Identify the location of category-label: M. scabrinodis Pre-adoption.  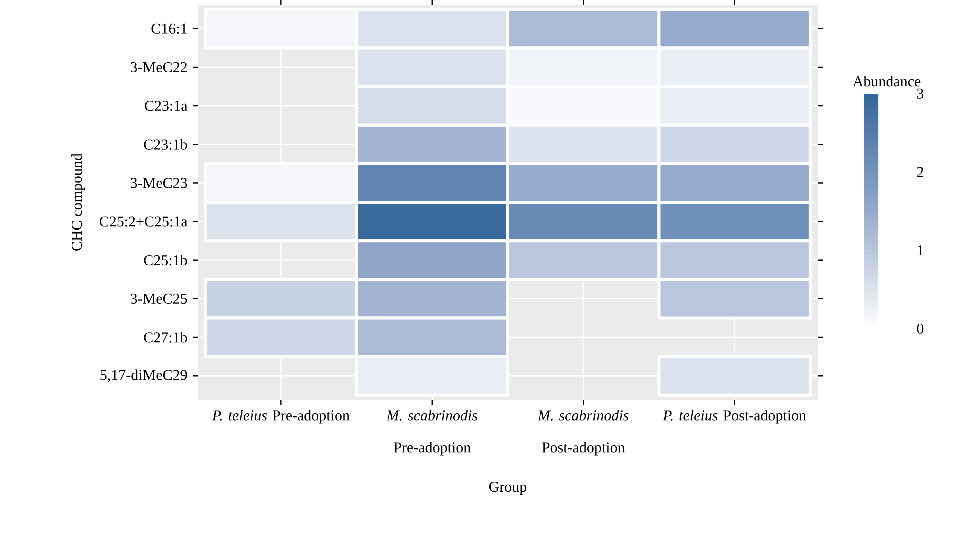
(432, 433).